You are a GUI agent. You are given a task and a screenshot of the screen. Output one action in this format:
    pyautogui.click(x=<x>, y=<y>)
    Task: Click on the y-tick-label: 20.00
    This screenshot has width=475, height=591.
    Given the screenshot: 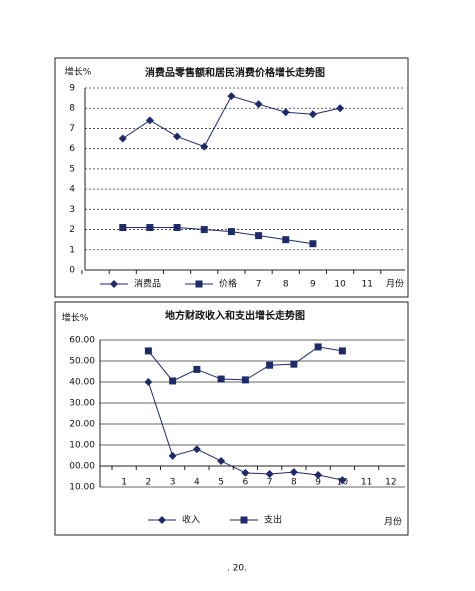 What is the action you would take?
    pyautogui.click(x=82, y=425)
    